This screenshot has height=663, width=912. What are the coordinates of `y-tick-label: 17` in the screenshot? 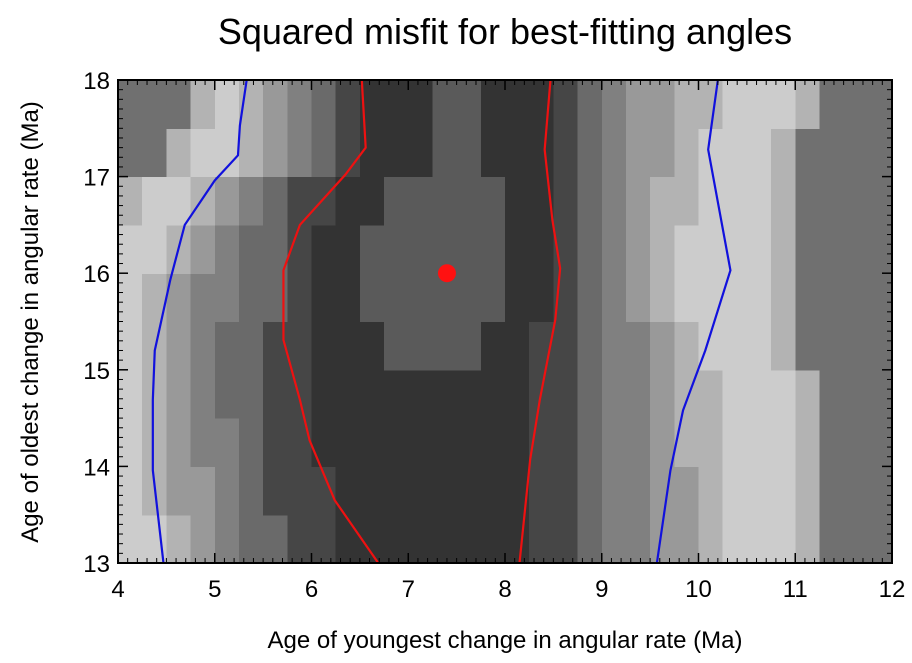 It's located at (96, 178).